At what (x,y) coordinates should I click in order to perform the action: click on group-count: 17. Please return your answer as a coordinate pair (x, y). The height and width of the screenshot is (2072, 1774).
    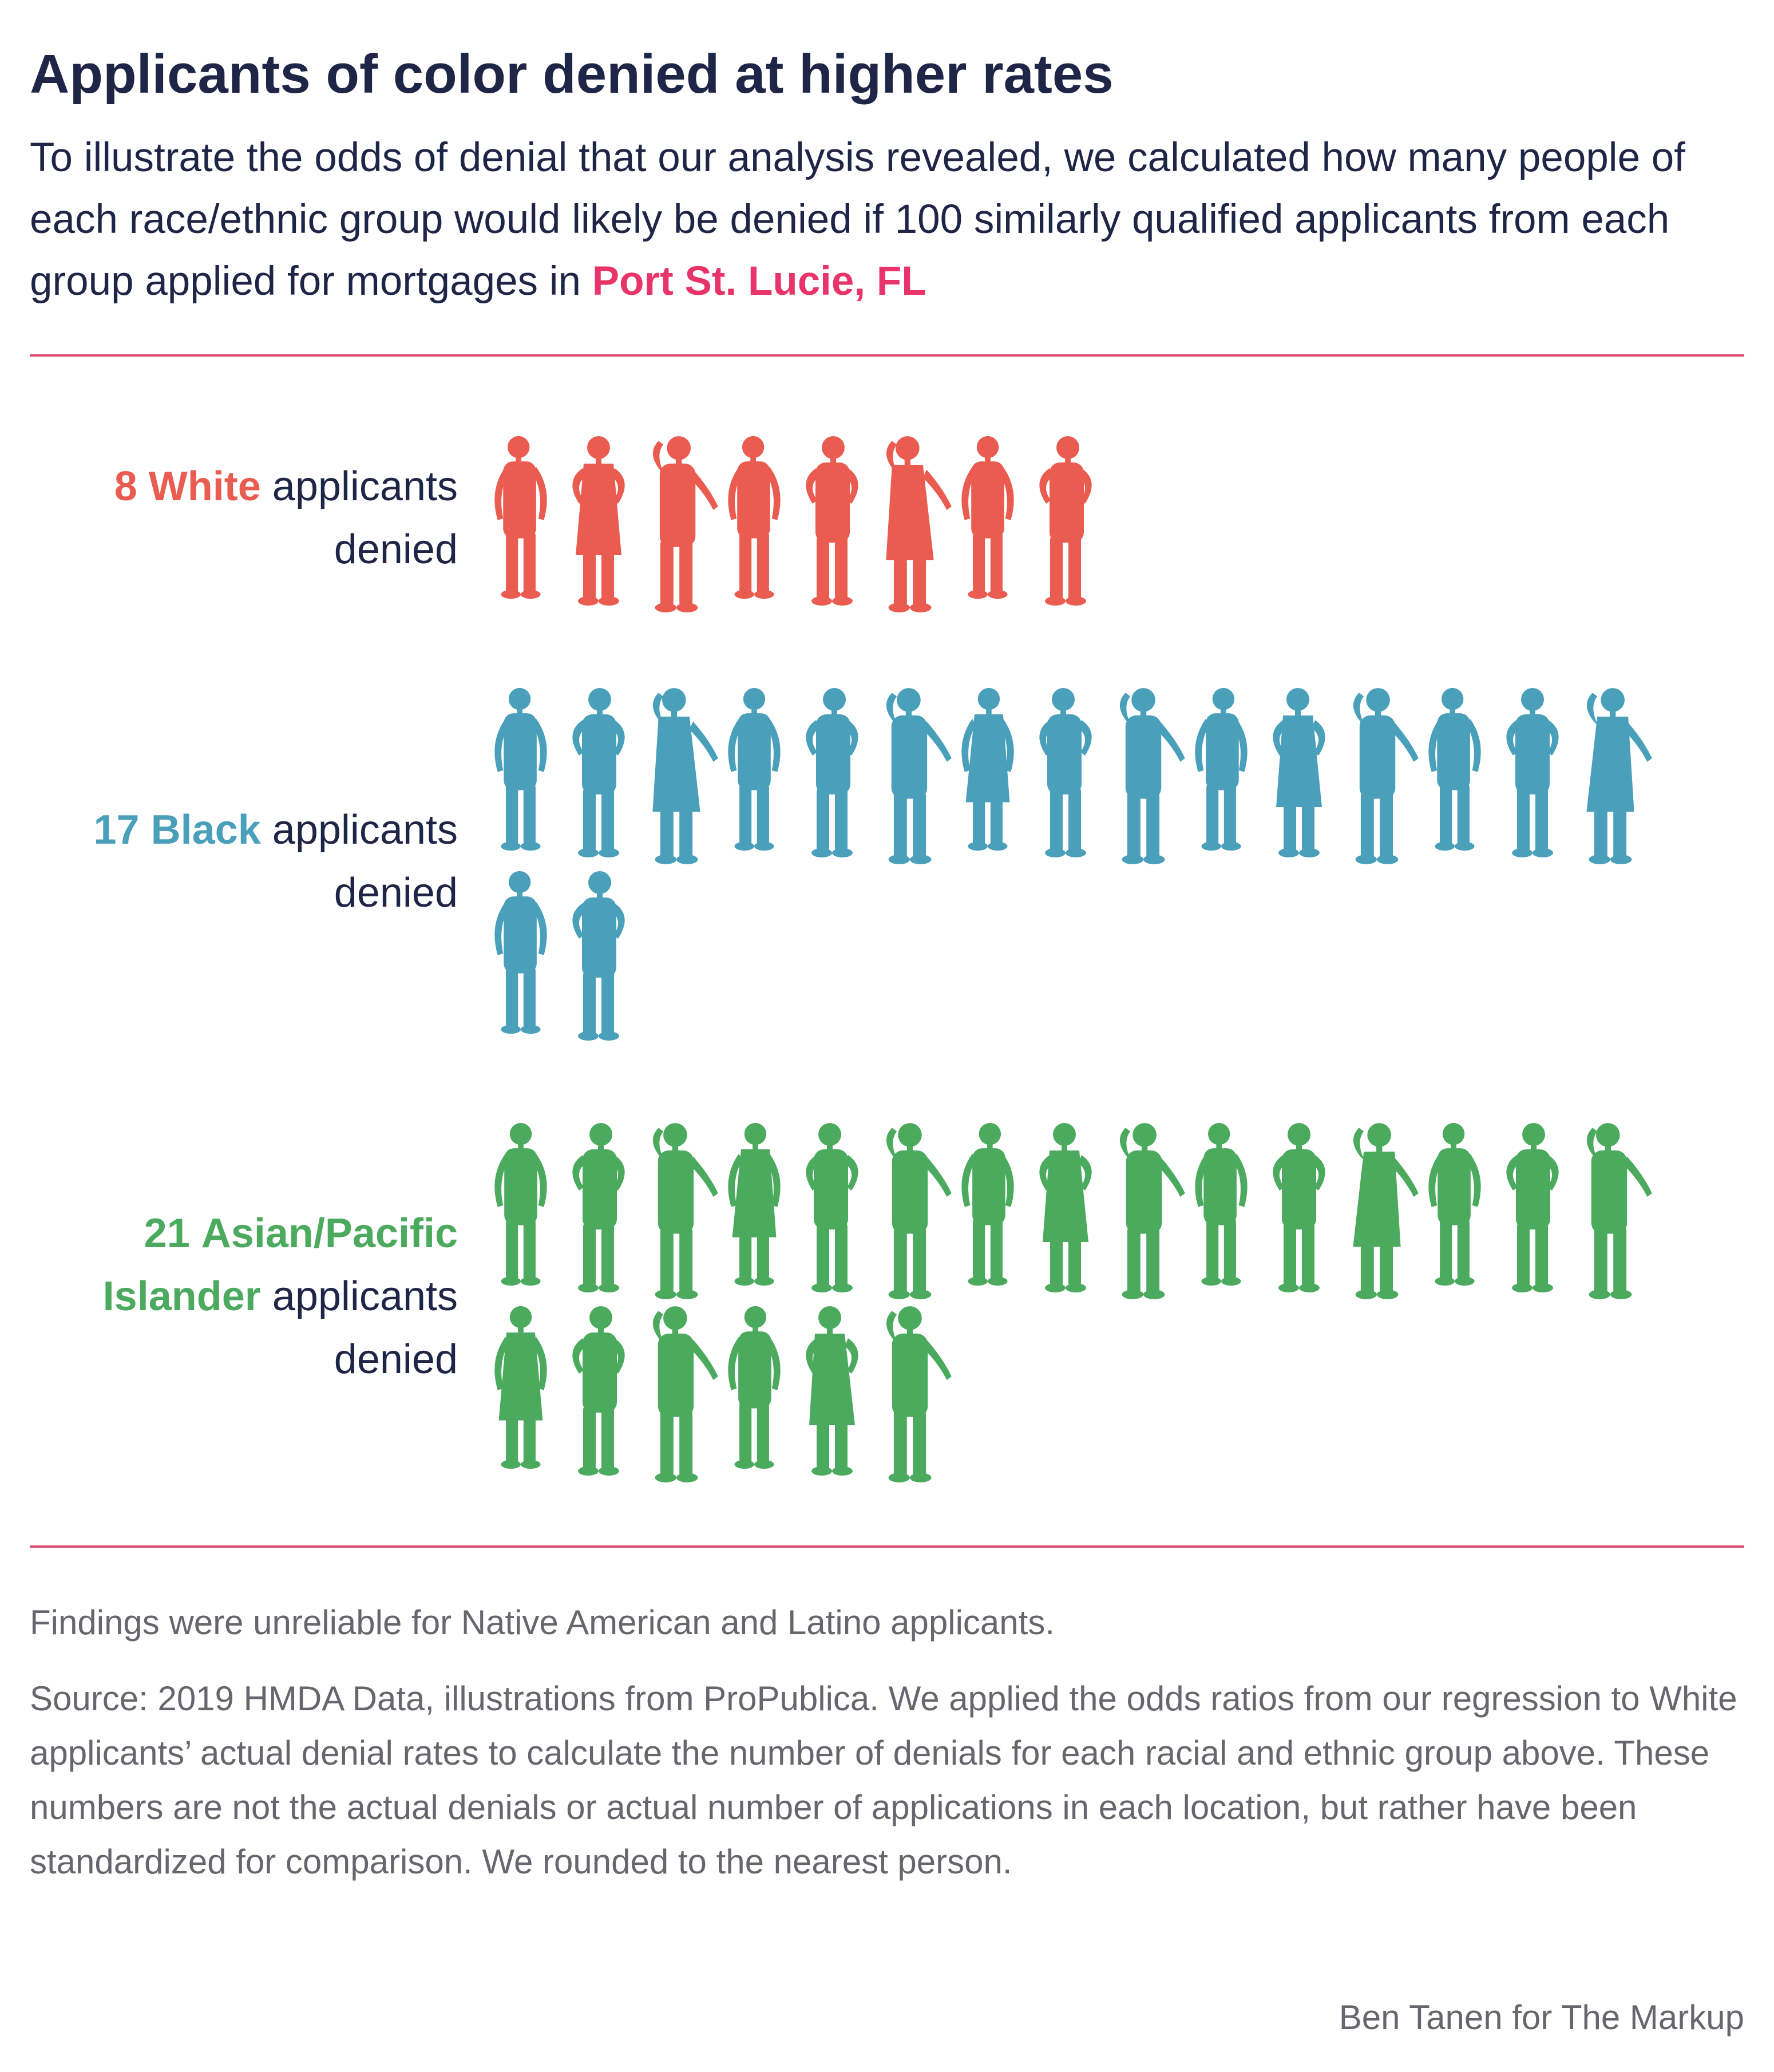
    Looking at the image, I should click on (116, 830).